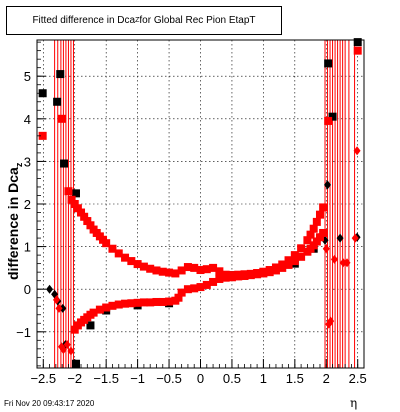 This screenshot has height=412, width=400. I want to click on timestamp-footer: Fri Nov 20 09:43:17 2020, so click(49, 403).